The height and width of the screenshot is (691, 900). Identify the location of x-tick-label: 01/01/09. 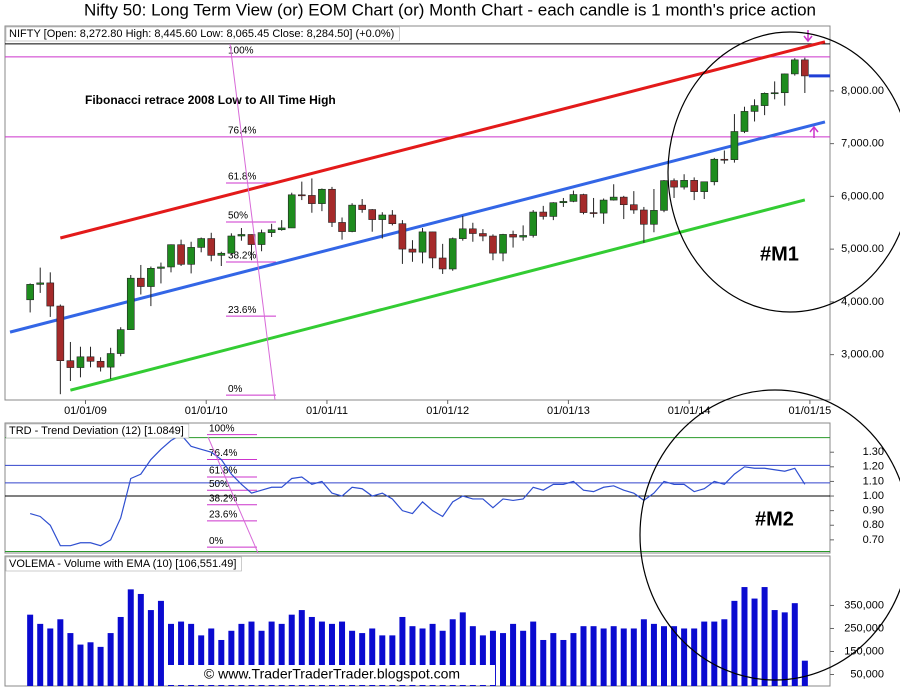
(85, 411).